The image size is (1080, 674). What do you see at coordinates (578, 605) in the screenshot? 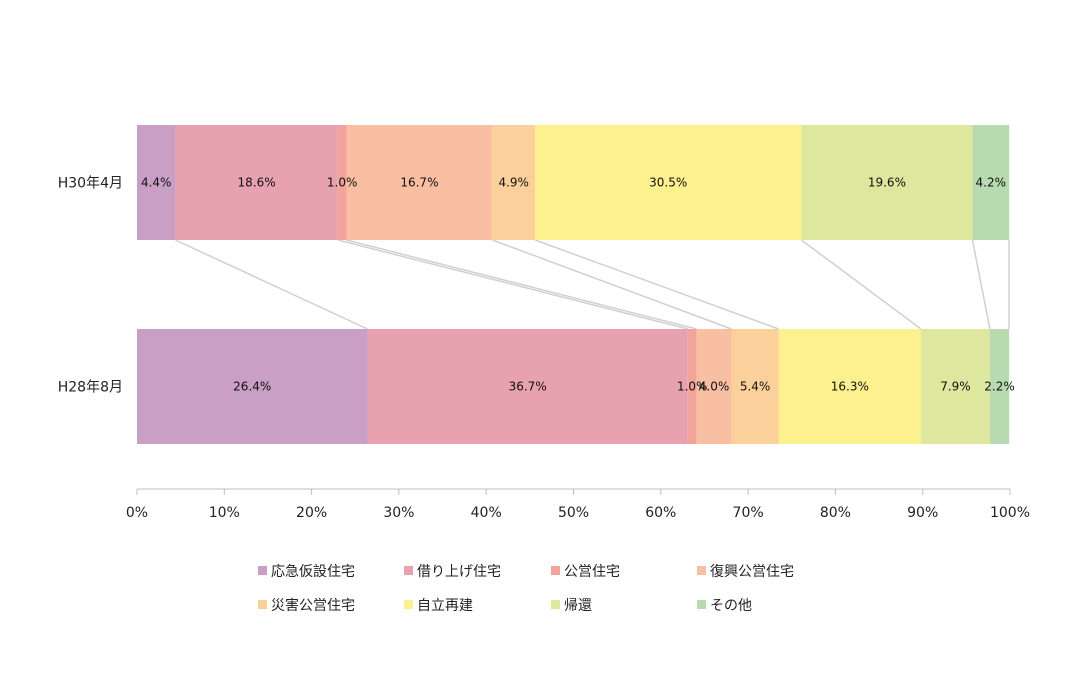
I see `legend-label: 帰還` at bounding box center [578, 605].